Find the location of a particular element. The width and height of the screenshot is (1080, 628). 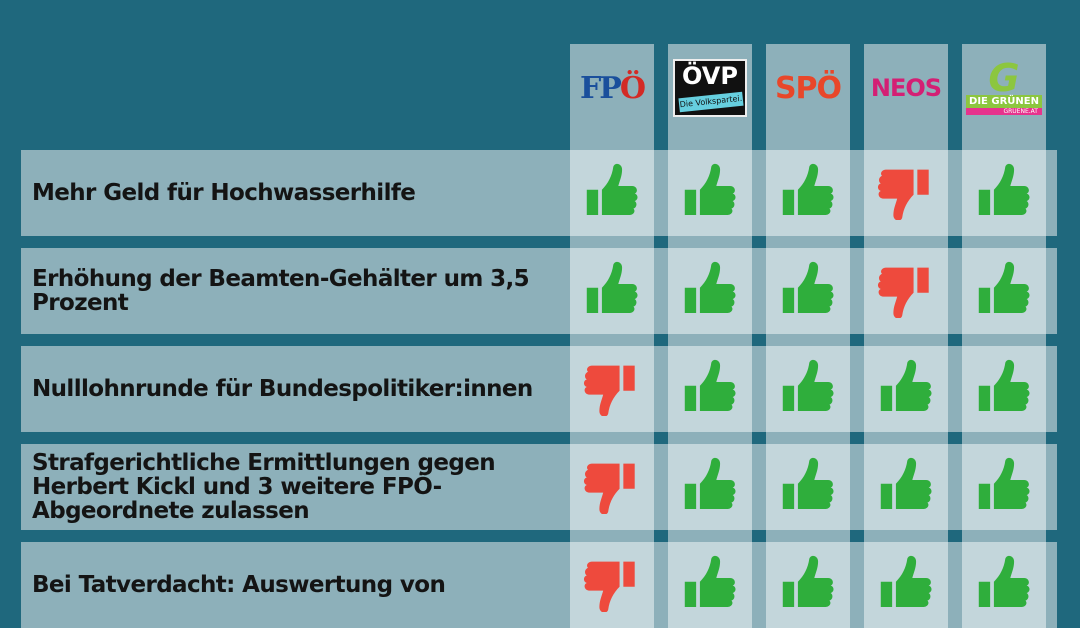

fpo-logo-text: FPÖ is located at coordinates (613, 88).